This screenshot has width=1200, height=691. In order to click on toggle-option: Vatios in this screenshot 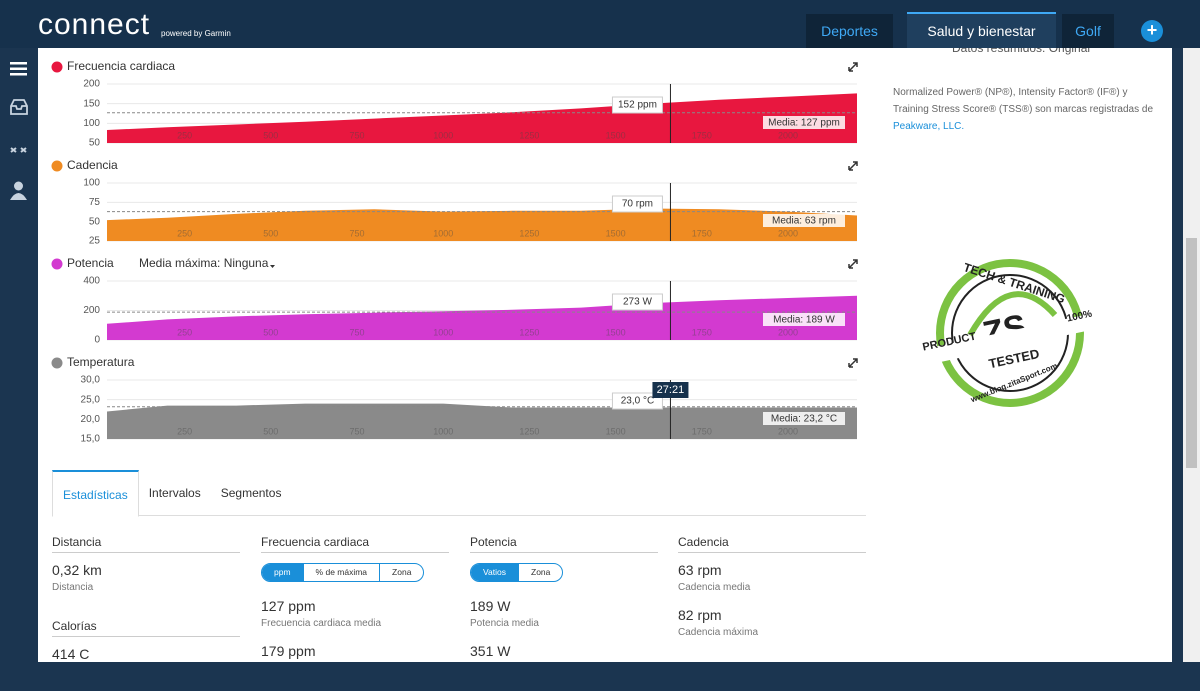, I will do `click(494, 572)`.